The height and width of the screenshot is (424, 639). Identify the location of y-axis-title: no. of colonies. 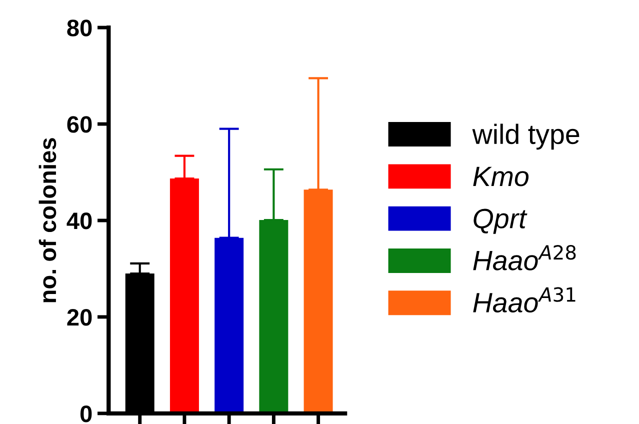
(47, 220).